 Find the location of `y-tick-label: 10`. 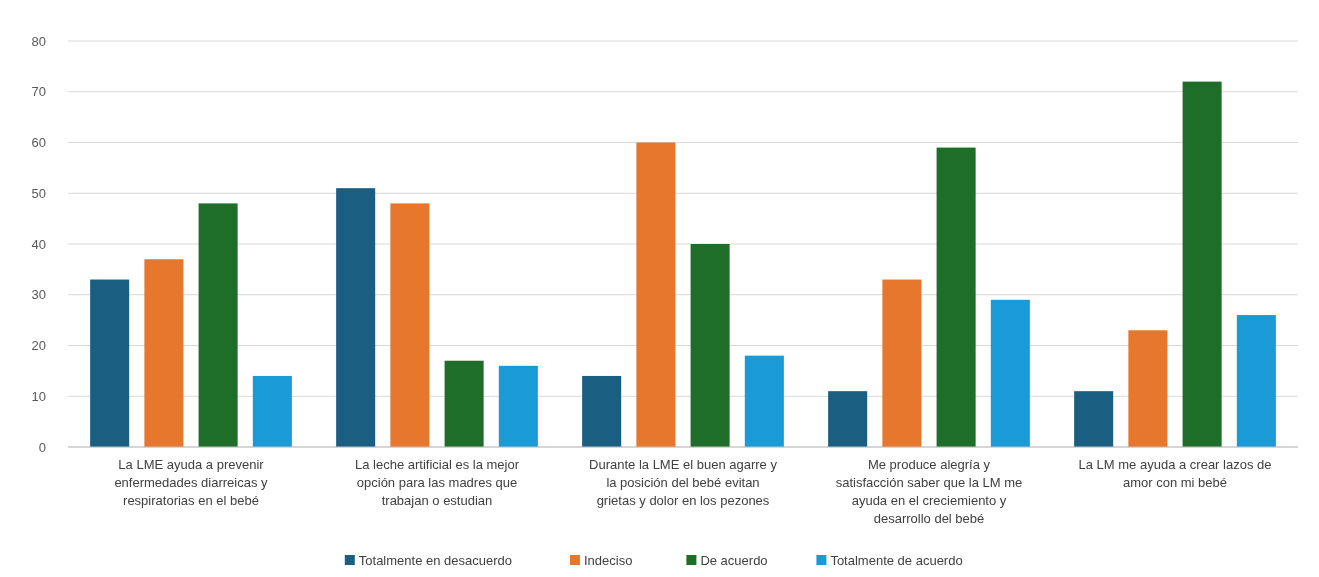

y-tick-label: 10 is located at coordinates (38, 396).